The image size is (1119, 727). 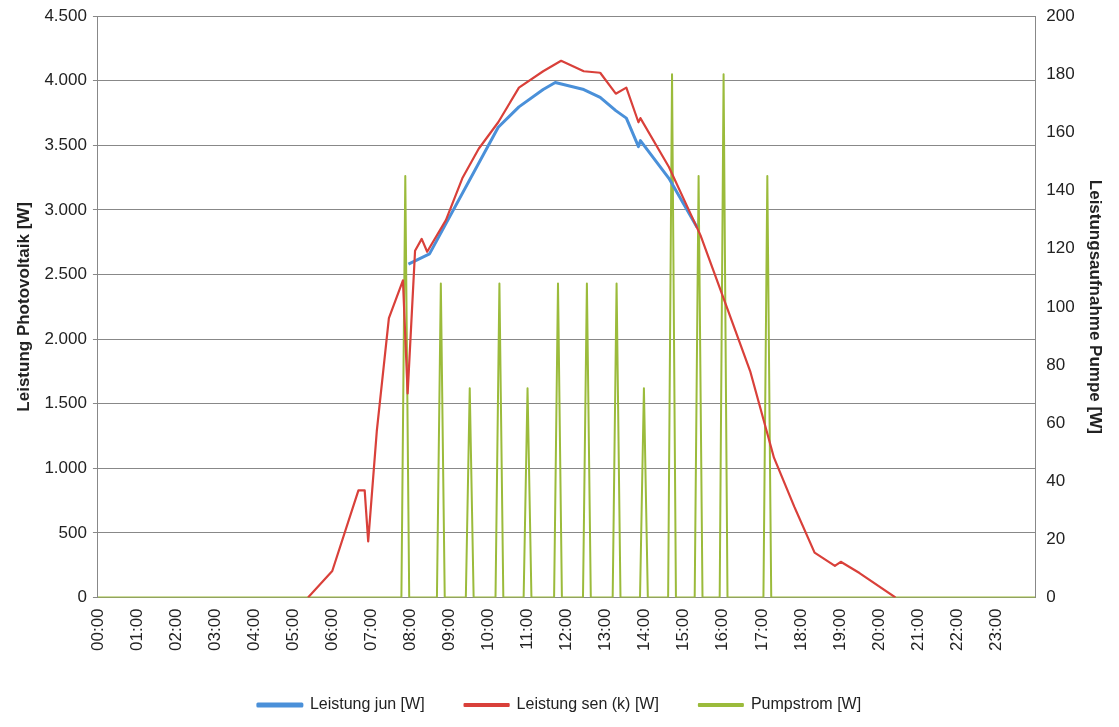 What do you see at coordinates (1060, 248) in the screenshot?
I see `y2-tick-label: 120` at bounding box center [1060, 248].